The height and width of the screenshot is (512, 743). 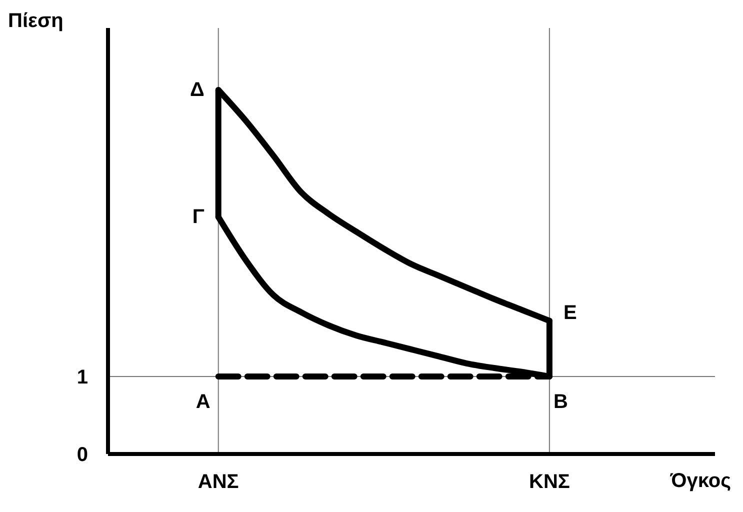 What do you see at coordinates (197, 89) in the screenshot?
I see `annotation: Δ` at bounding box center [197, 89].